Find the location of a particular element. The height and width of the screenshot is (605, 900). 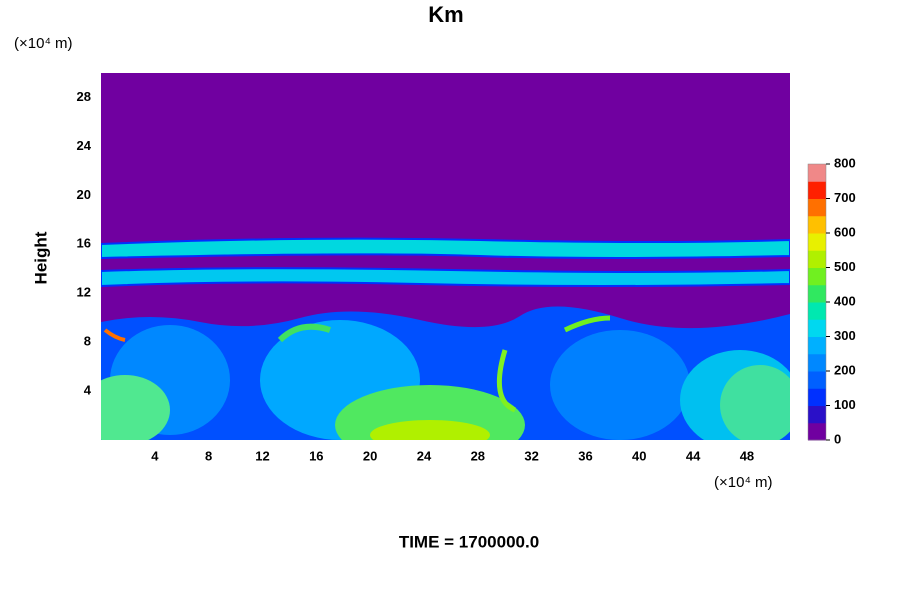

y-tick-label: 4 is located at coordinates (88, 390).